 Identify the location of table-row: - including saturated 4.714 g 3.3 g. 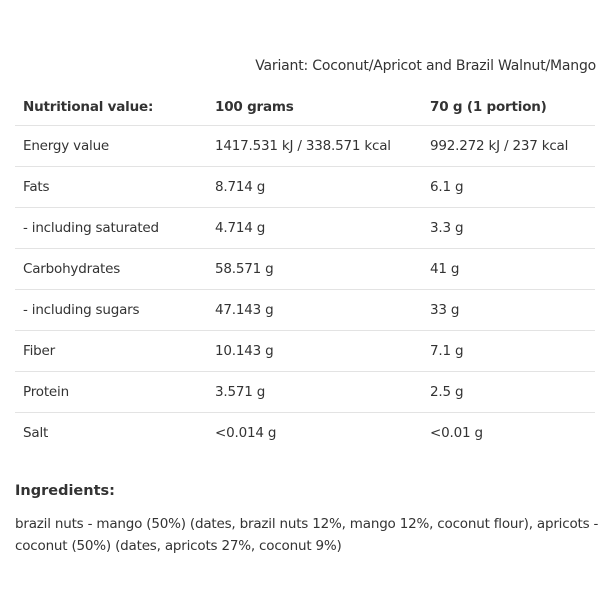
(305, 228).